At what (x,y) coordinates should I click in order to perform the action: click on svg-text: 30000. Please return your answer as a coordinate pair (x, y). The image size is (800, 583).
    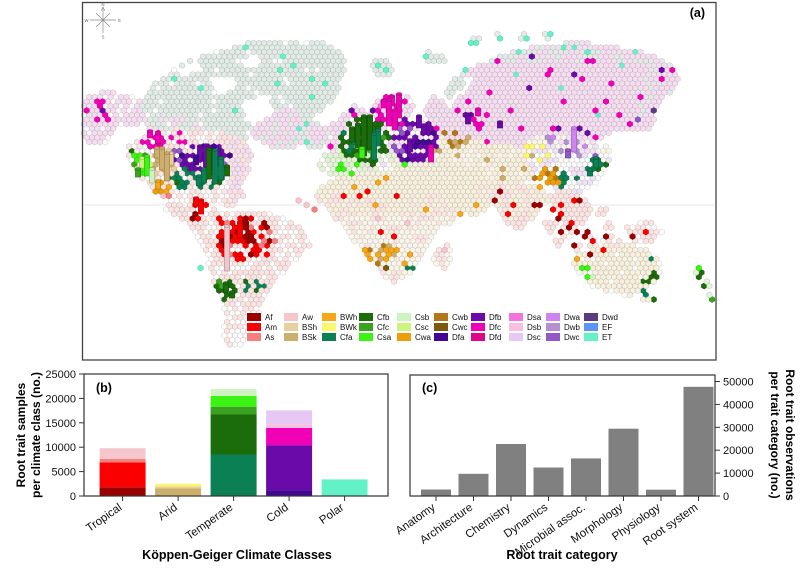
    Looking at the image, I should click on (738, 428).